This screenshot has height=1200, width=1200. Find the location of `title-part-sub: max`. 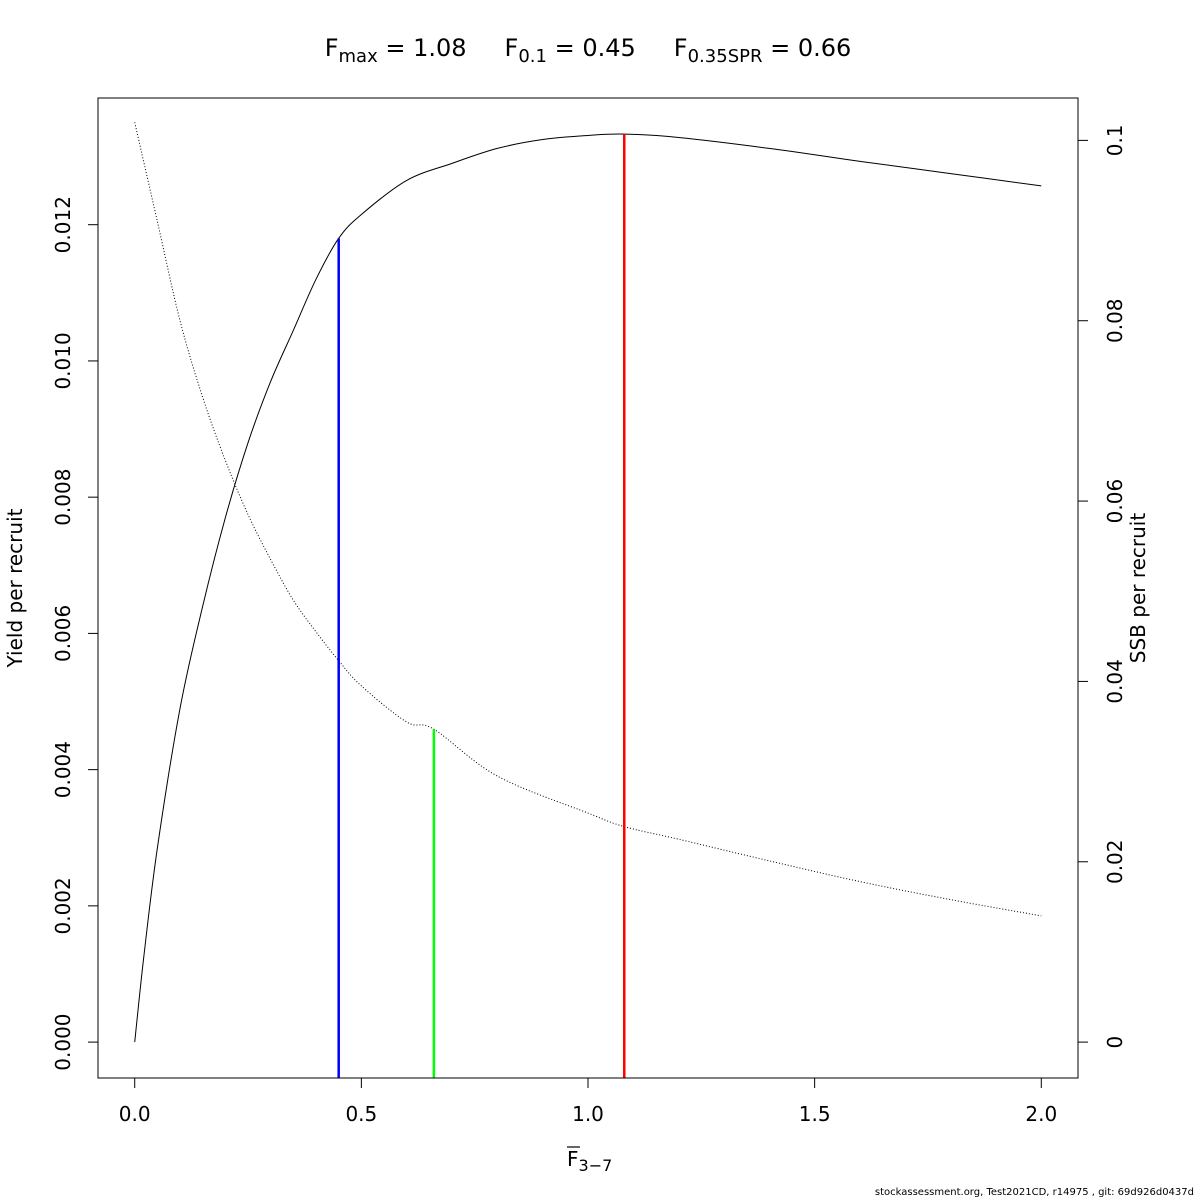

title-part-sub: max is located at coordinates (359, 56).